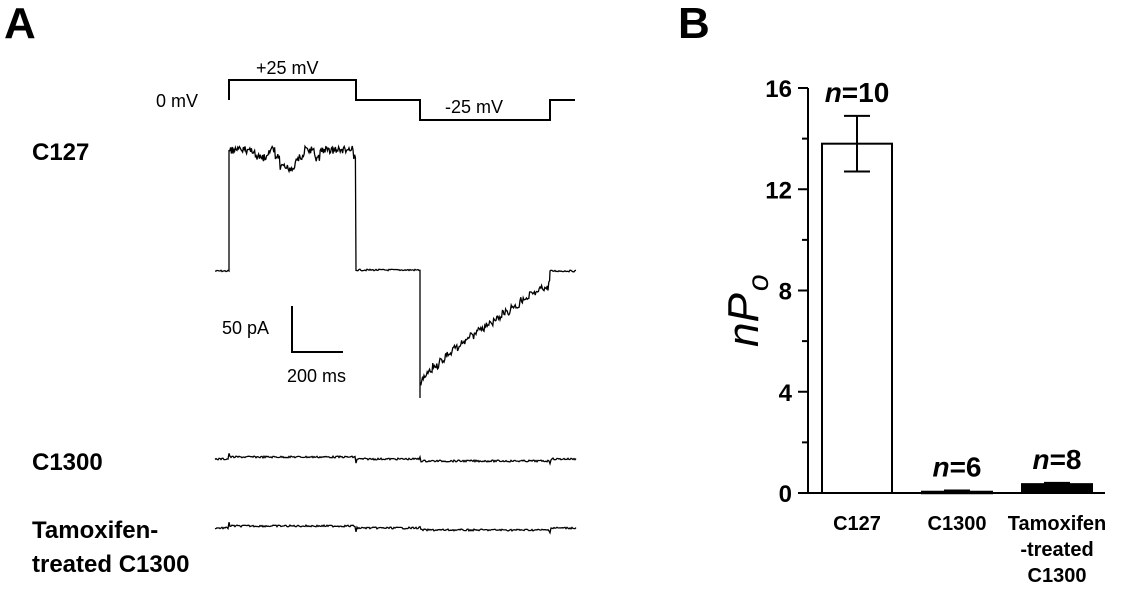 The height and width of the screenshot is (592, 1132). Describe the element at coordinates (1066, 459) in the screenshot. I see `n-label-value: =8` at that location.